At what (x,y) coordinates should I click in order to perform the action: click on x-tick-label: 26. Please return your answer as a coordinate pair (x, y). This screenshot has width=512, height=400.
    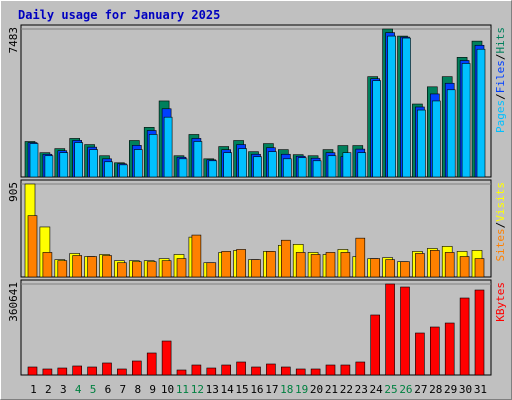
    Looking at the image, I should click on (405, 389).